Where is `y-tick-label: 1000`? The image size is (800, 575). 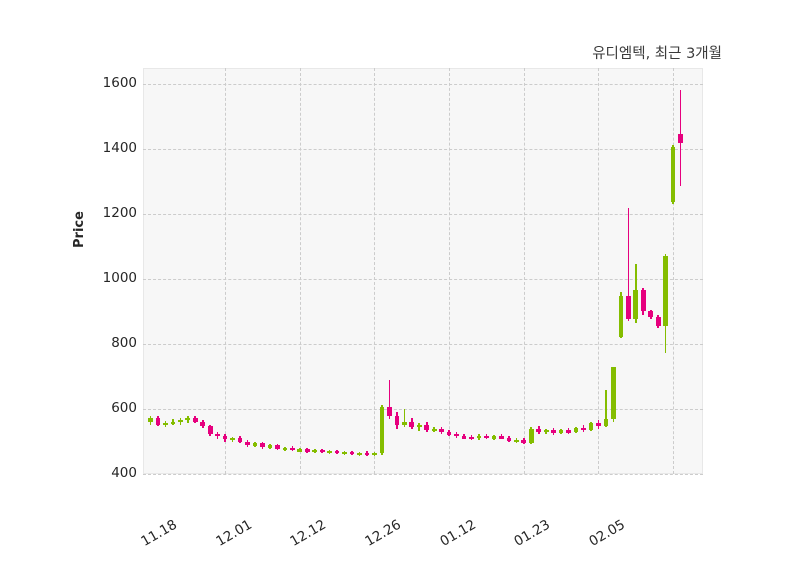
y-tick-label: 1000 is located at coordinates (119, 278).